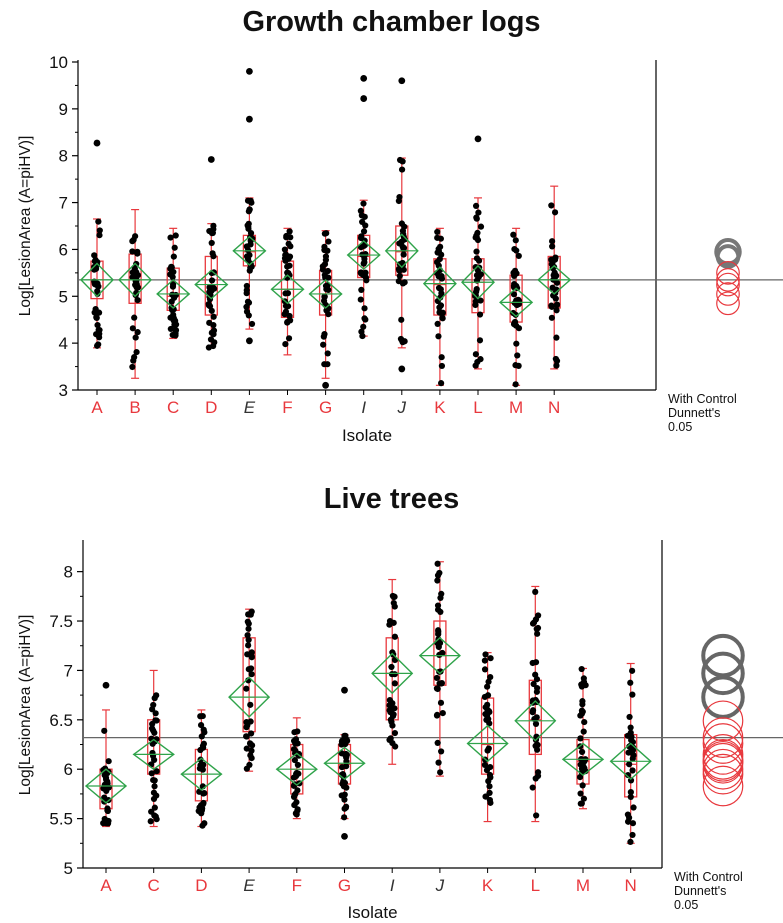 This screenshot has width=783, height=923. What do you see at coordinates (173, 322) in the screenshot?
I see `box-group-C: C` at bounding box center [173, 322].